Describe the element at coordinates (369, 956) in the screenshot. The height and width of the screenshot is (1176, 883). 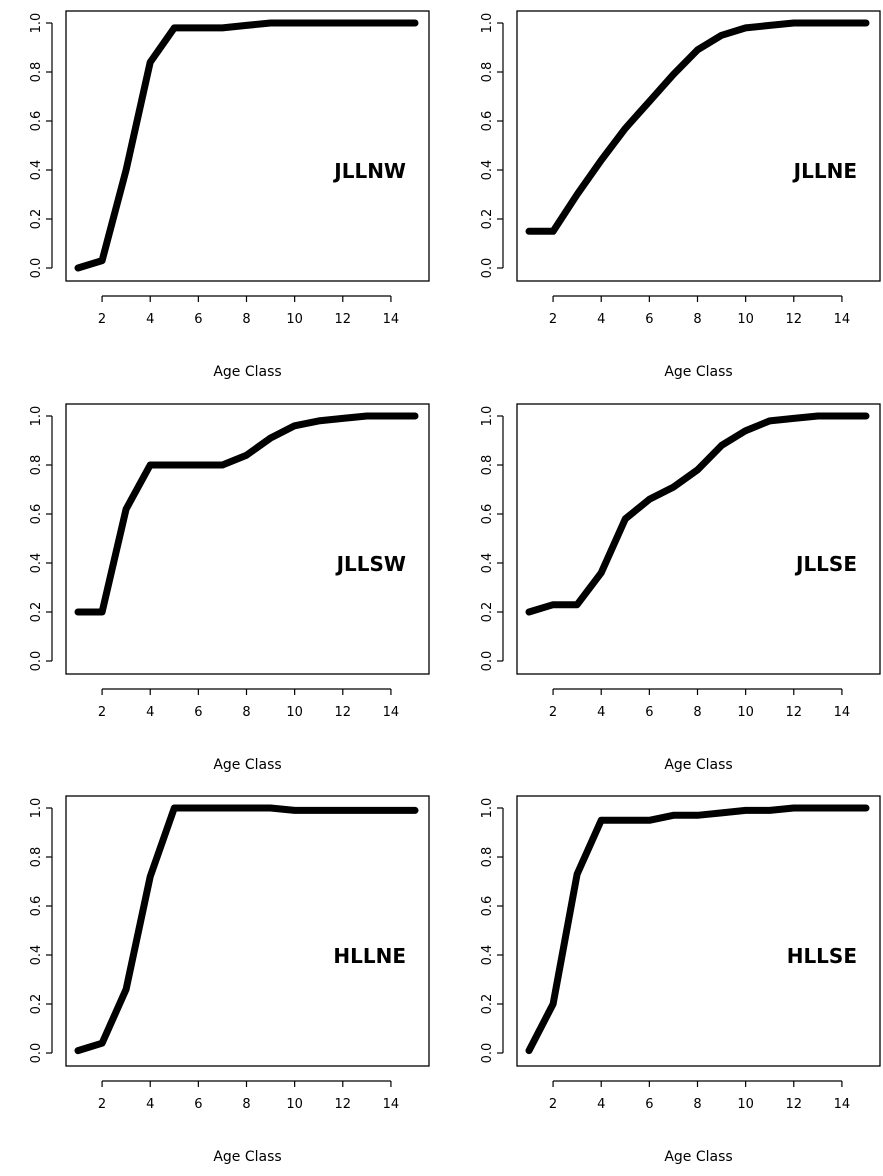
I see `panel-label: HLLNE` at that location.